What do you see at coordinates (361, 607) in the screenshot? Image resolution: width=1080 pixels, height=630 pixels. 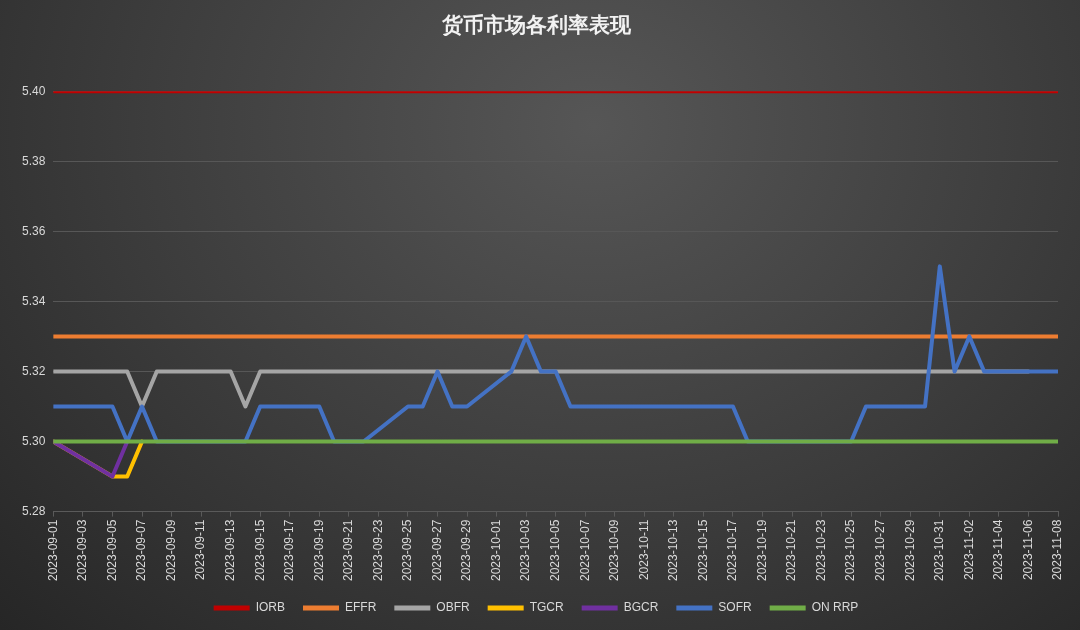 I see `legend-label: EFFR` at bounding box center [361, 607].